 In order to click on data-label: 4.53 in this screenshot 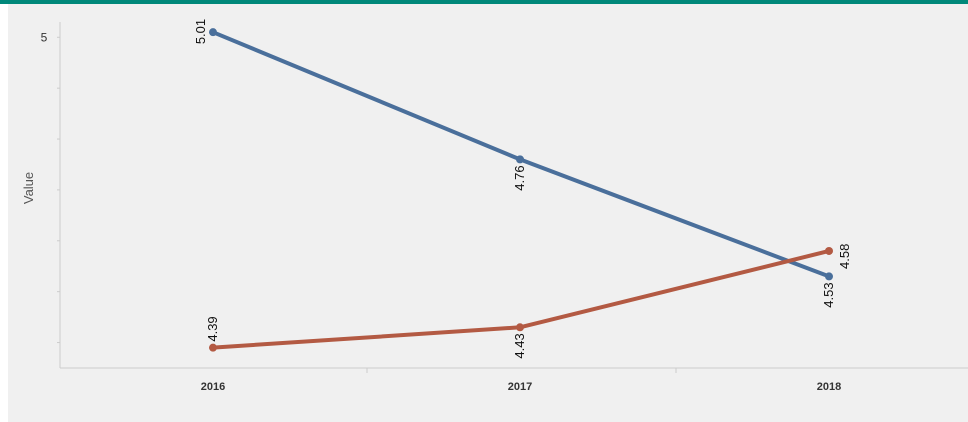, I will do `click(828, 294)`.